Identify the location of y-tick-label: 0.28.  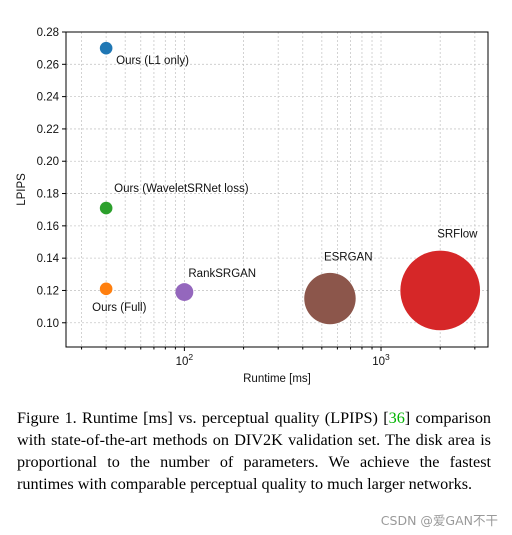
(48, 33).